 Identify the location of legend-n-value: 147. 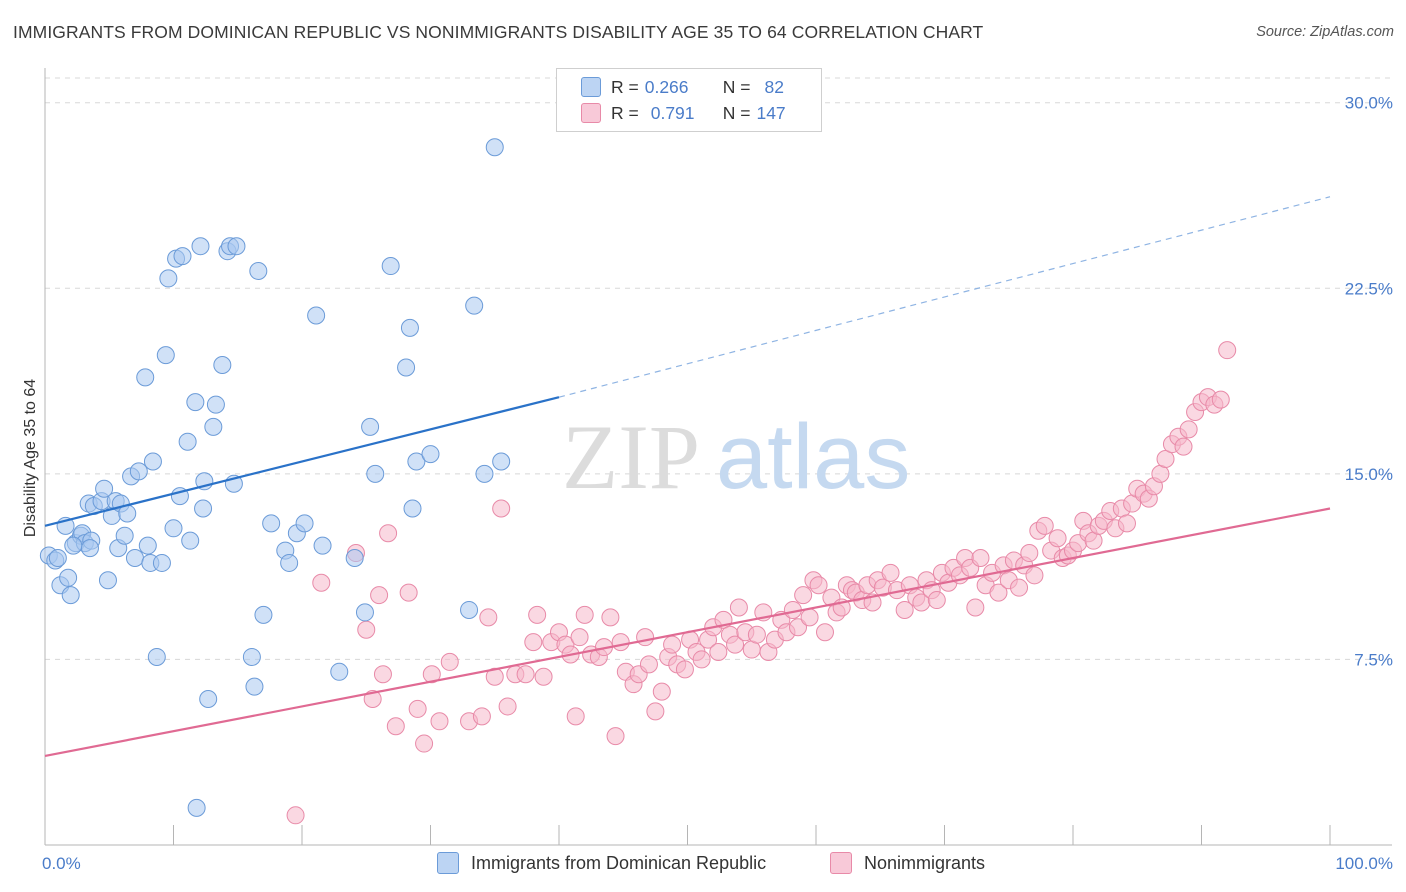
(771, 112).